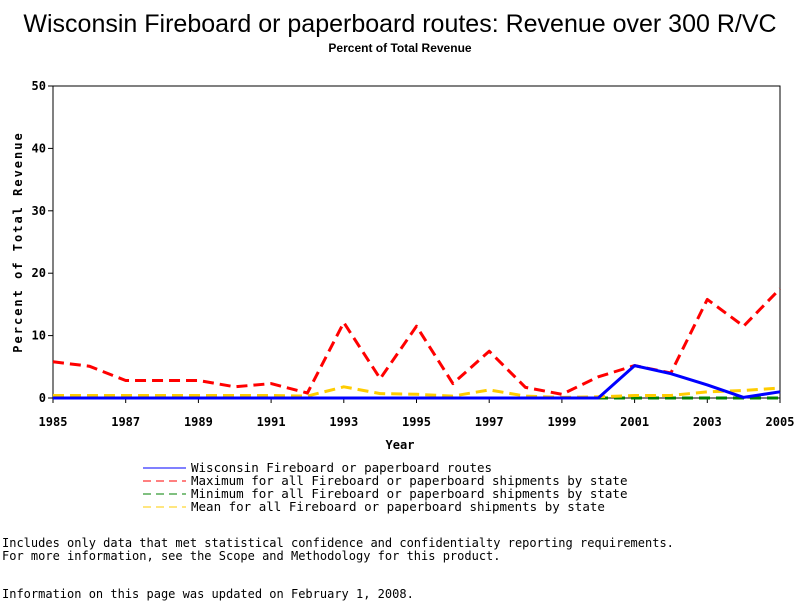 The height and width of the screenshot is (601, 800). Describe the element at coordinates (489, 422) in the screenshot. I see `x-tick-label: 1997` at that location.